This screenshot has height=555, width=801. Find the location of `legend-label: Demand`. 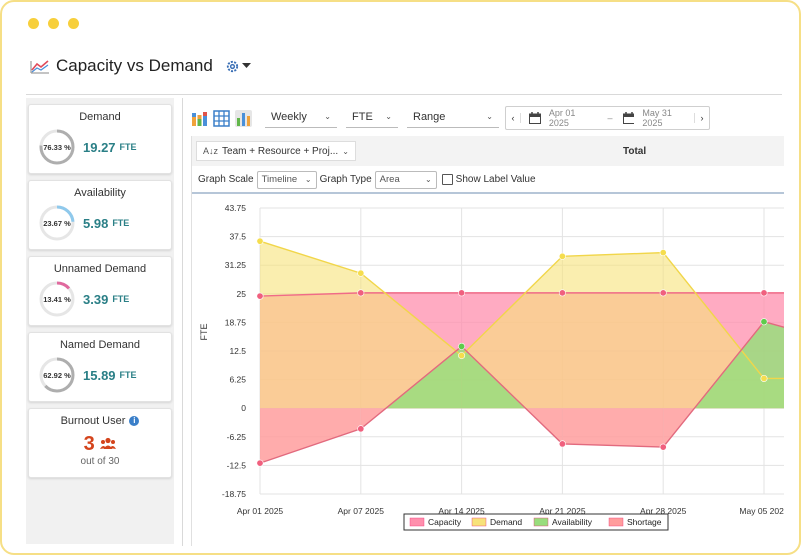

legend-label: Demand is located at coordinates (506, 522).